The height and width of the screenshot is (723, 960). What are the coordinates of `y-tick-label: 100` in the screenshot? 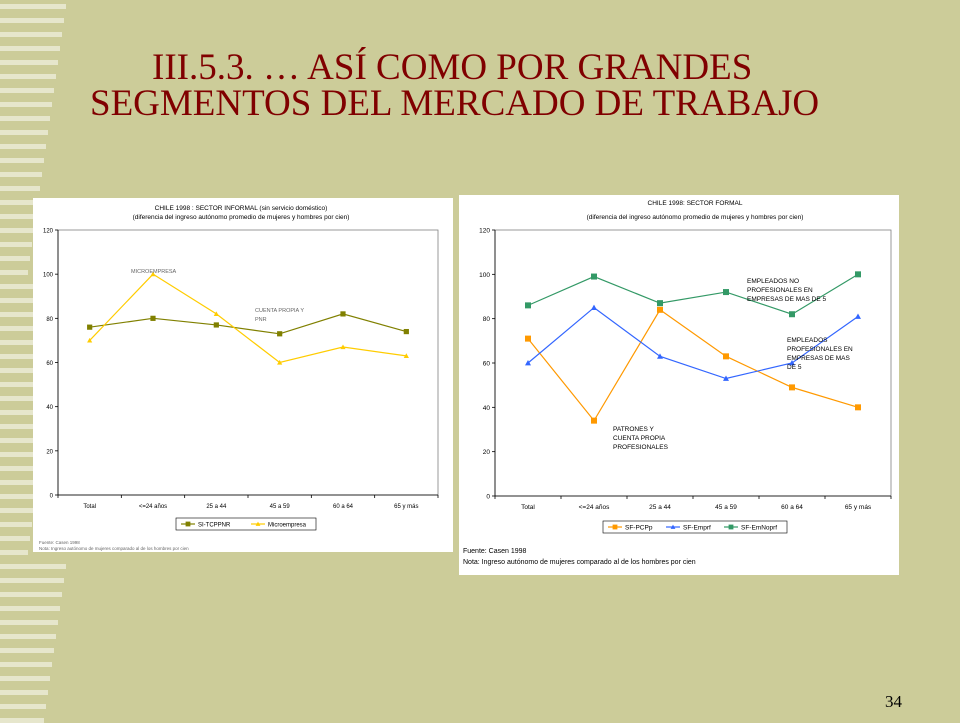 It's located at (484, 275).